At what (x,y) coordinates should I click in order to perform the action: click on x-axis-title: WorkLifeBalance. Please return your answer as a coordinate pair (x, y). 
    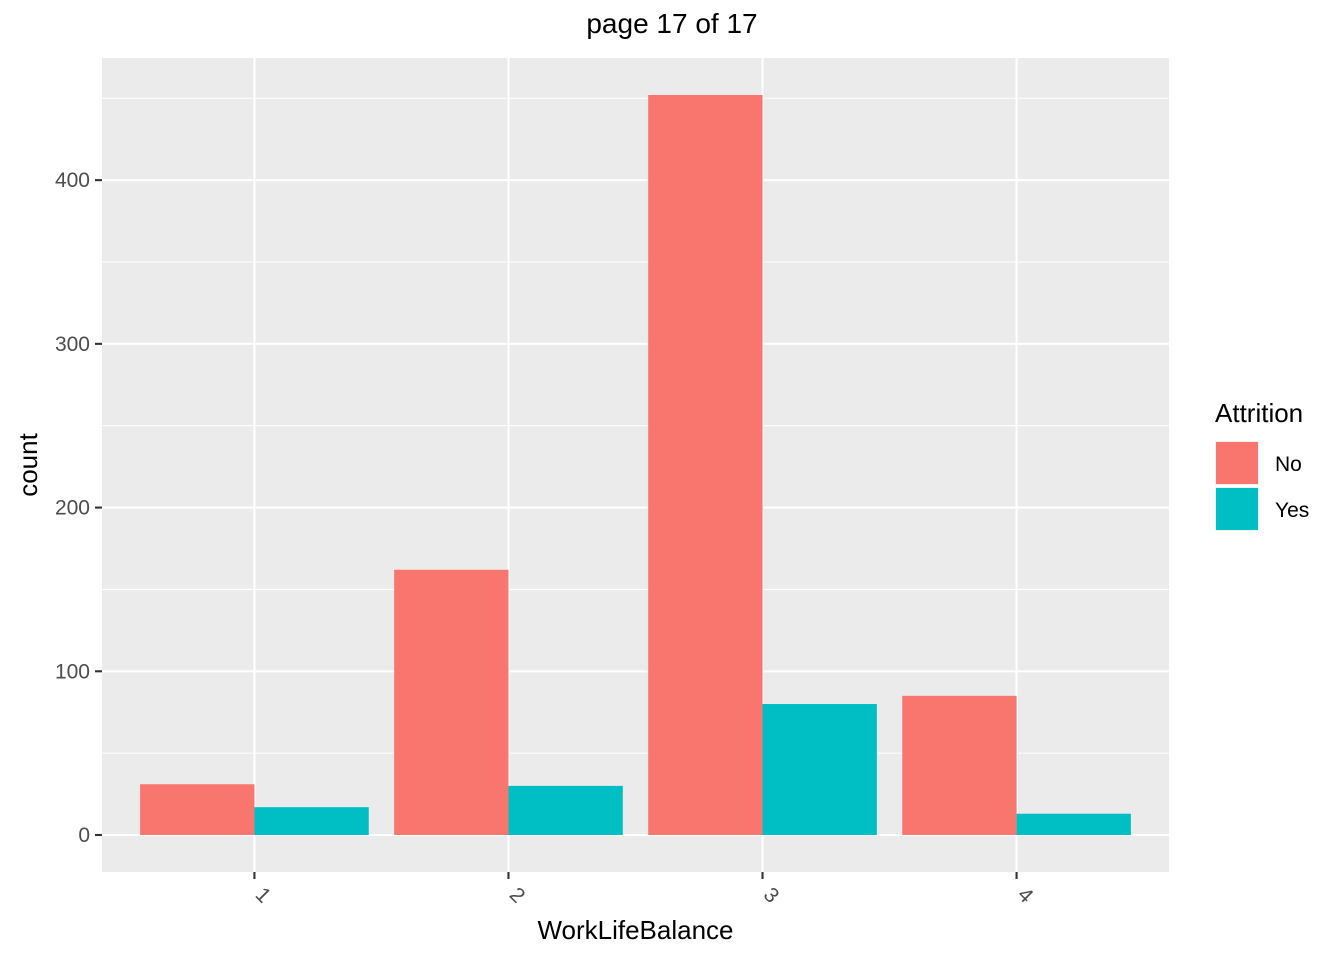
    Looking at the image, I should click on (635, 930).